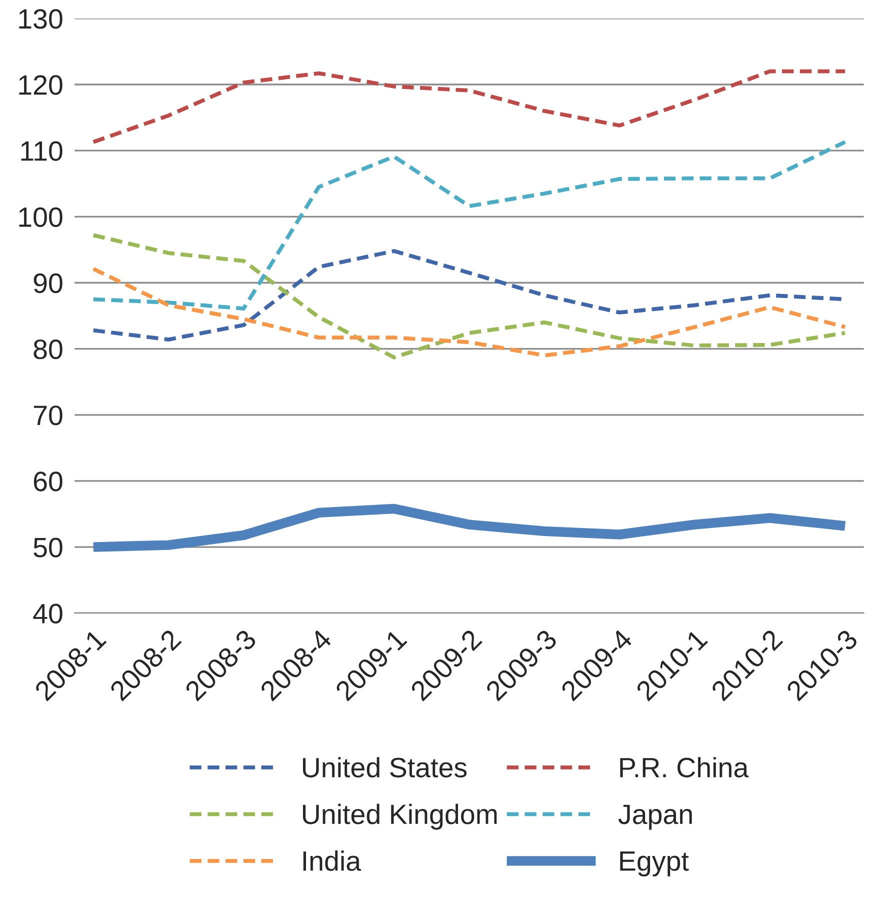 This screenshot has height=922, width=877. Describe the element at coordinates (332, 860) in the screenshot. I see `legend-label: India` at that location.